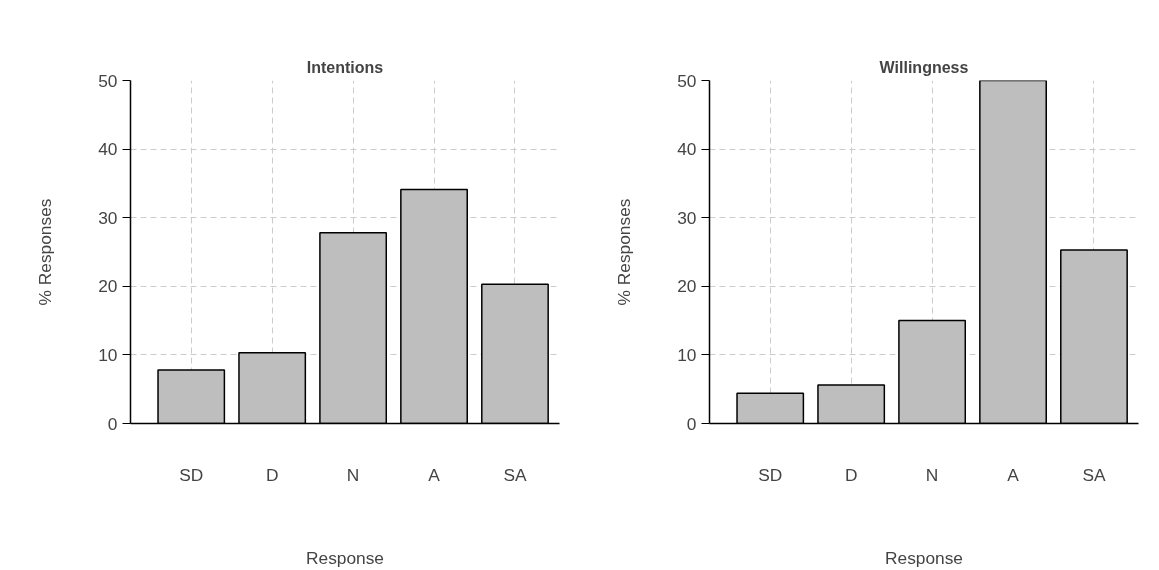  What do you see at coordinates (345, 67) in the screenshot?
I see `chart-title: Intentions` at bounding box center [345, 67].